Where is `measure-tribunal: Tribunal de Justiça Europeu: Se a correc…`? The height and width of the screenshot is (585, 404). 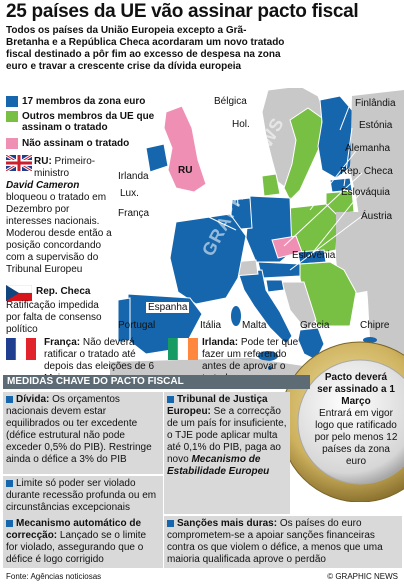
measure-tribunal: Tribunal de Justiça Europeu: Se a correc… is located at coordinates (227, 453).